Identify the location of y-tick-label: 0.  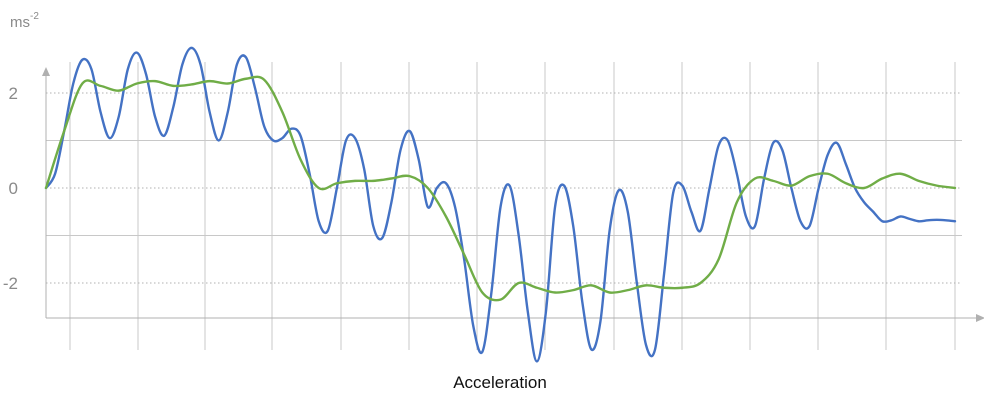
(13, 188).